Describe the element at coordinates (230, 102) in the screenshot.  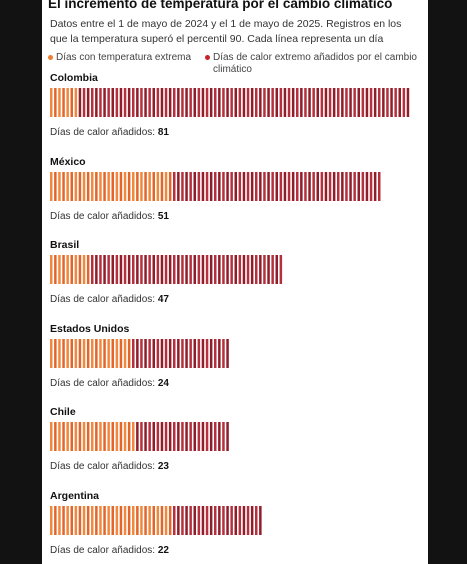
I see `stripe-bar-colombia` at that location.